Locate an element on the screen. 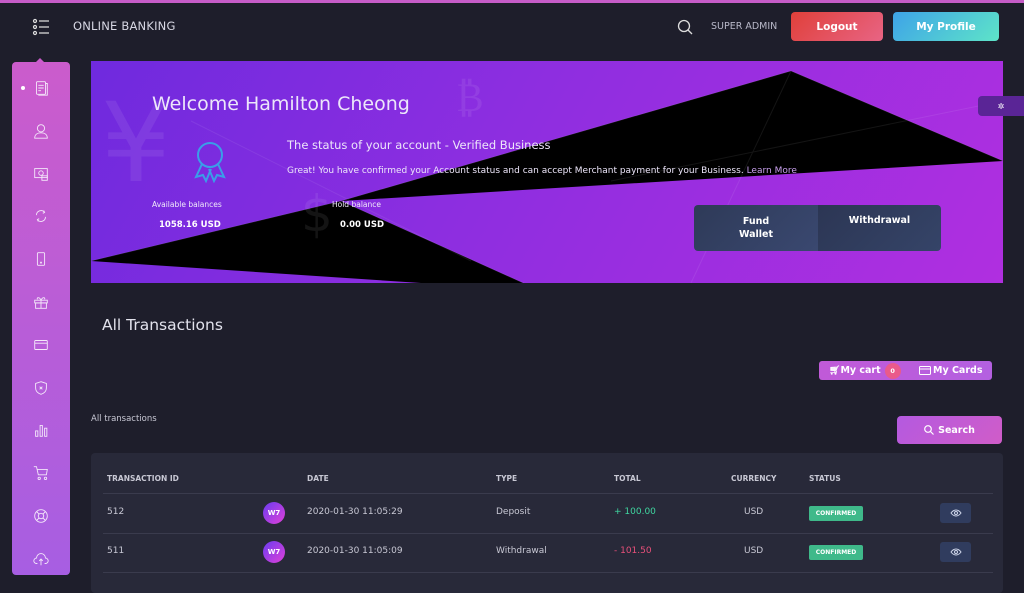 The image size is (1024, 593). sidebar-item-upload is located at coordinates (41, 559).